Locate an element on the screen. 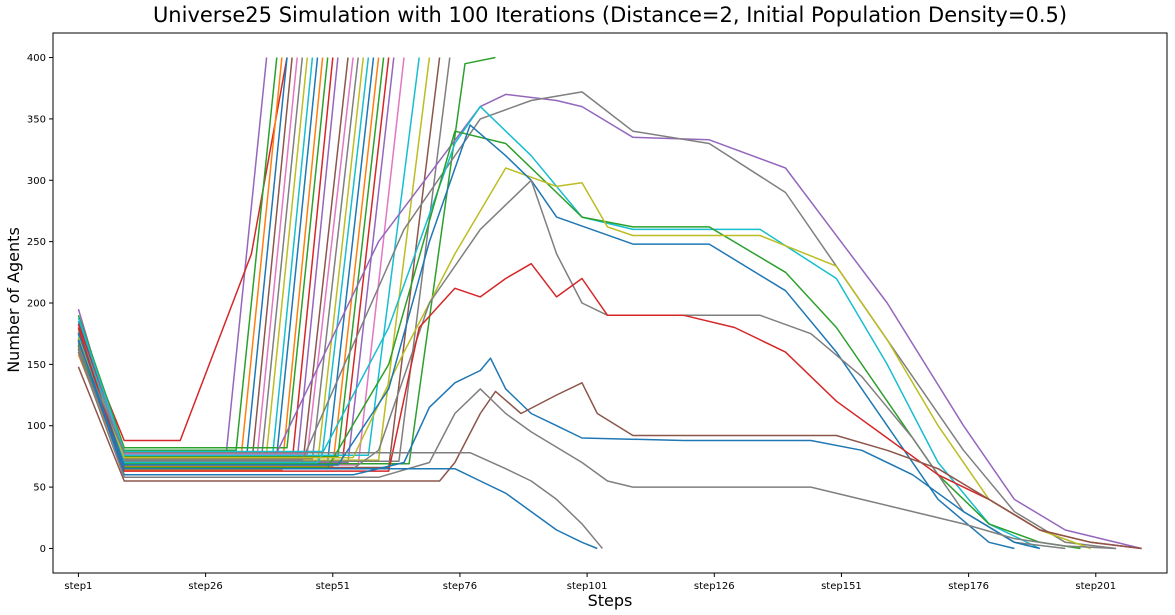 The height and width of the screenshot is (615, 1175). y-tick-label: 200 is located at coordinates (36, 304).